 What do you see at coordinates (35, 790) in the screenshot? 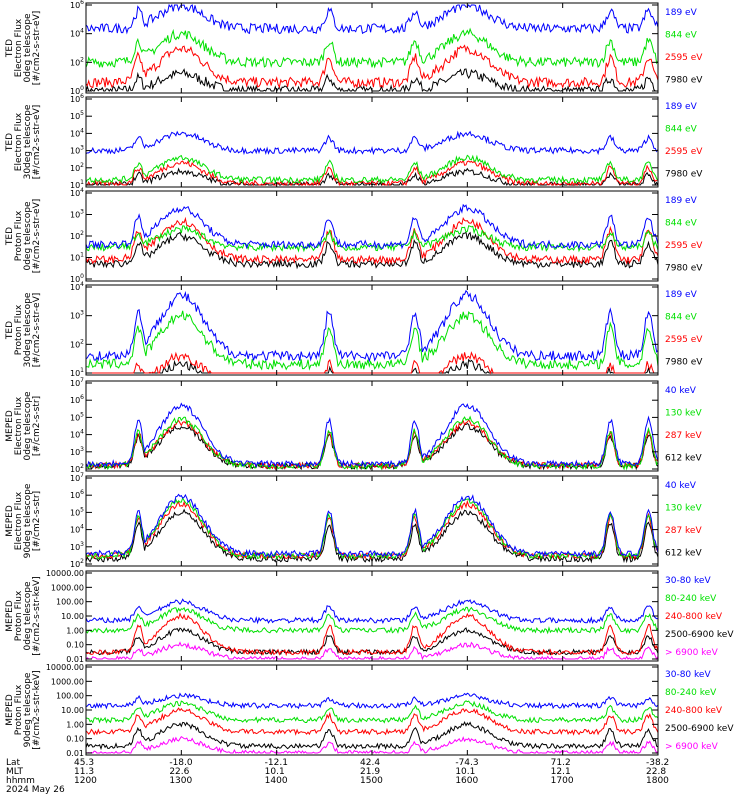
I see `footer-date-label: 2024 May 26` at bounding box center [35, 790].